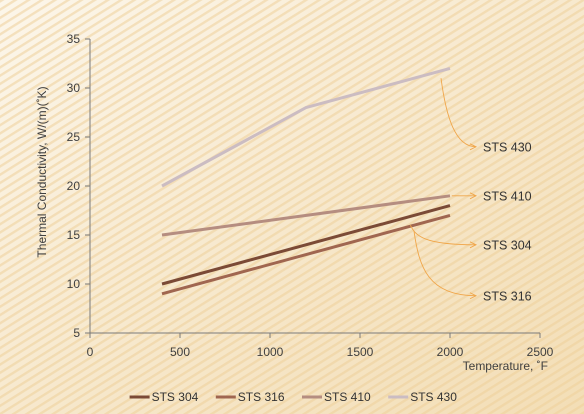  Describe the element at coordinates (360, 352) in the screenshot. I see `x-tick-label: 1500` at that location.